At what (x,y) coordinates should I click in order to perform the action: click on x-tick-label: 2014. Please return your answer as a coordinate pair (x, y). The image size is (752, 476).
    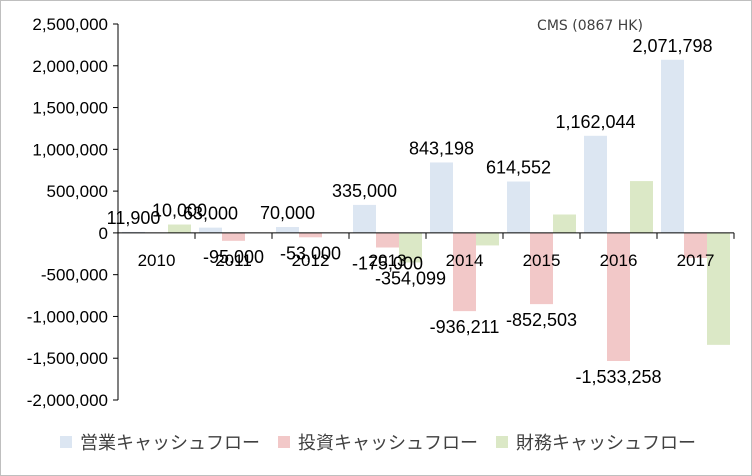
    Looking at the image, I should click on (465, 260).